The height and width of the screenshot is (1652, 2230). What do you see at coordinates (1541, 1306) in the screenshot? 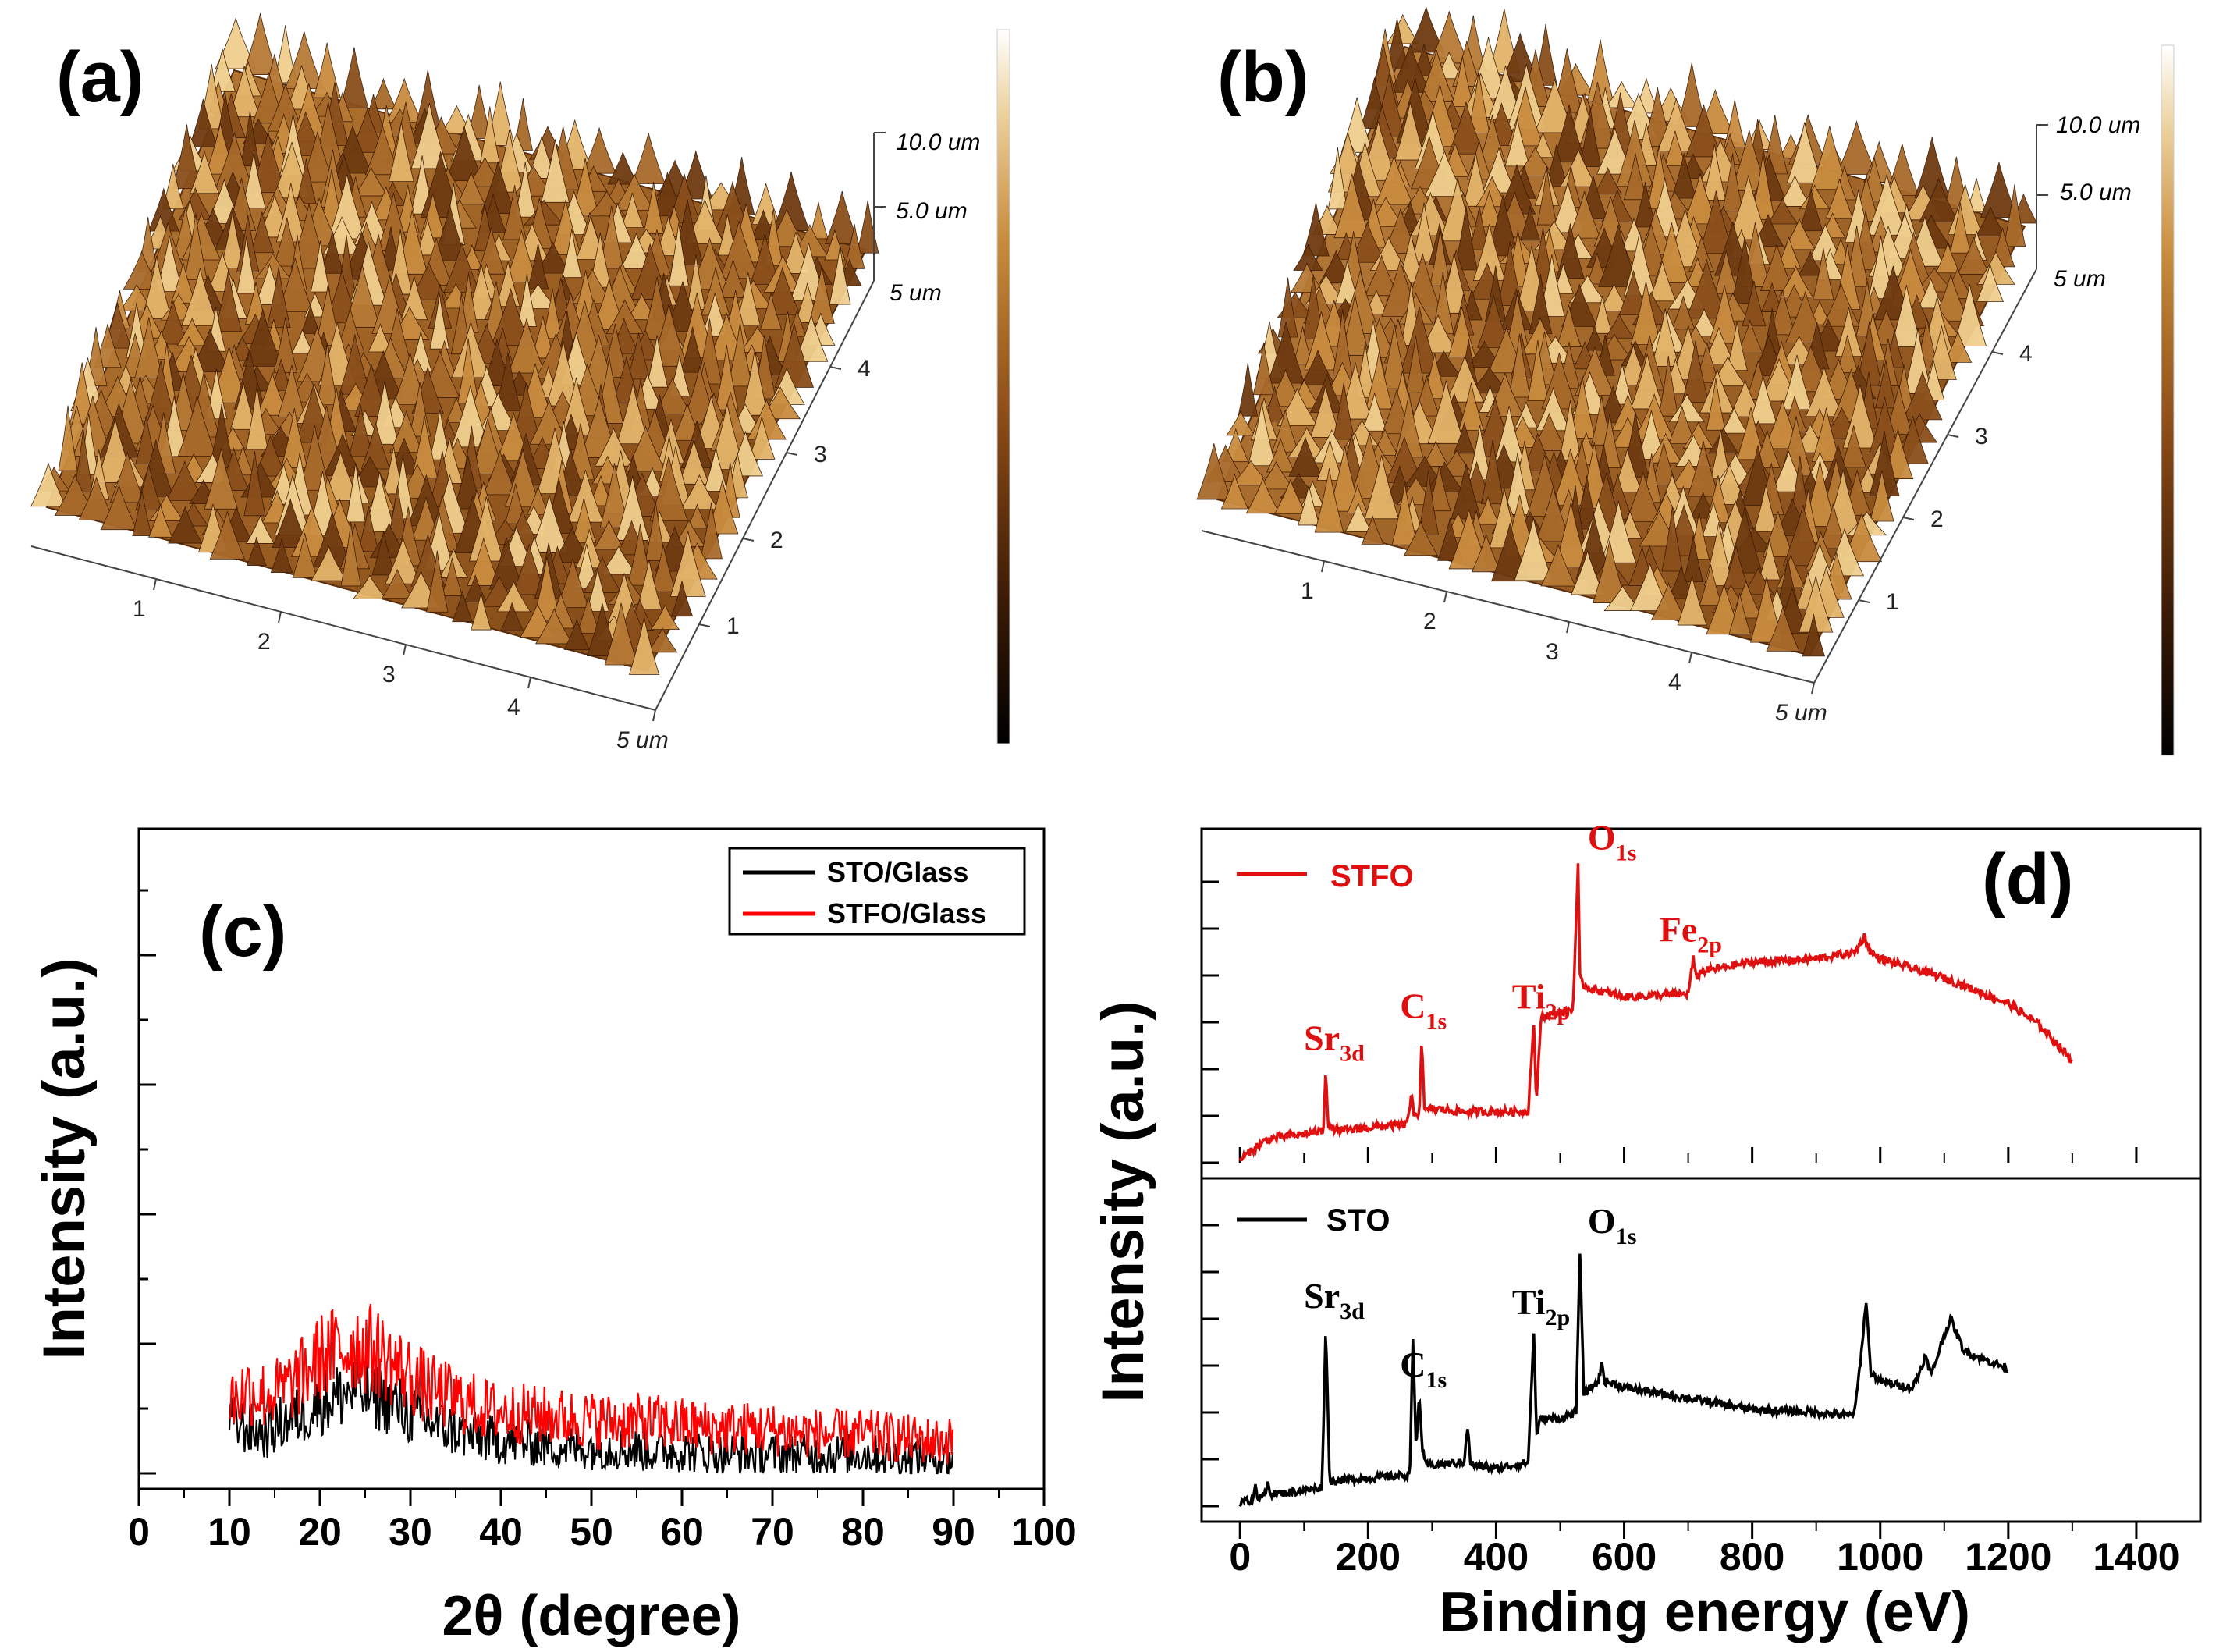
I see `peak-label-ti-sto: Ti2p` at bounding box center [1541, 1306].